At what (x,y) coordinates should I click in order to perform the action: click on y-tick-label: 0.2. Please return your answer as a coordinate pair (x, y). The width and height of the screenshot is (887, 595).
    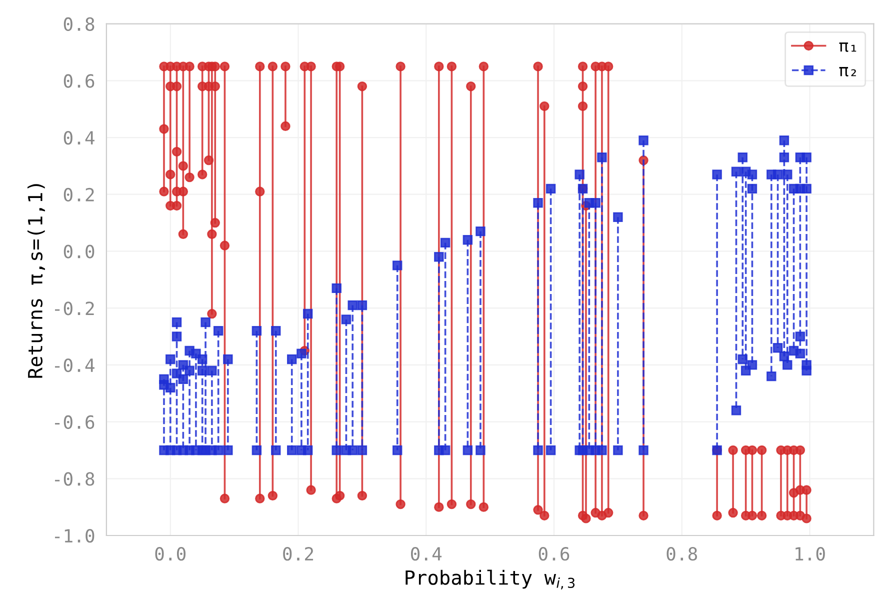
    Looking at the image, I should click on (79, 195).